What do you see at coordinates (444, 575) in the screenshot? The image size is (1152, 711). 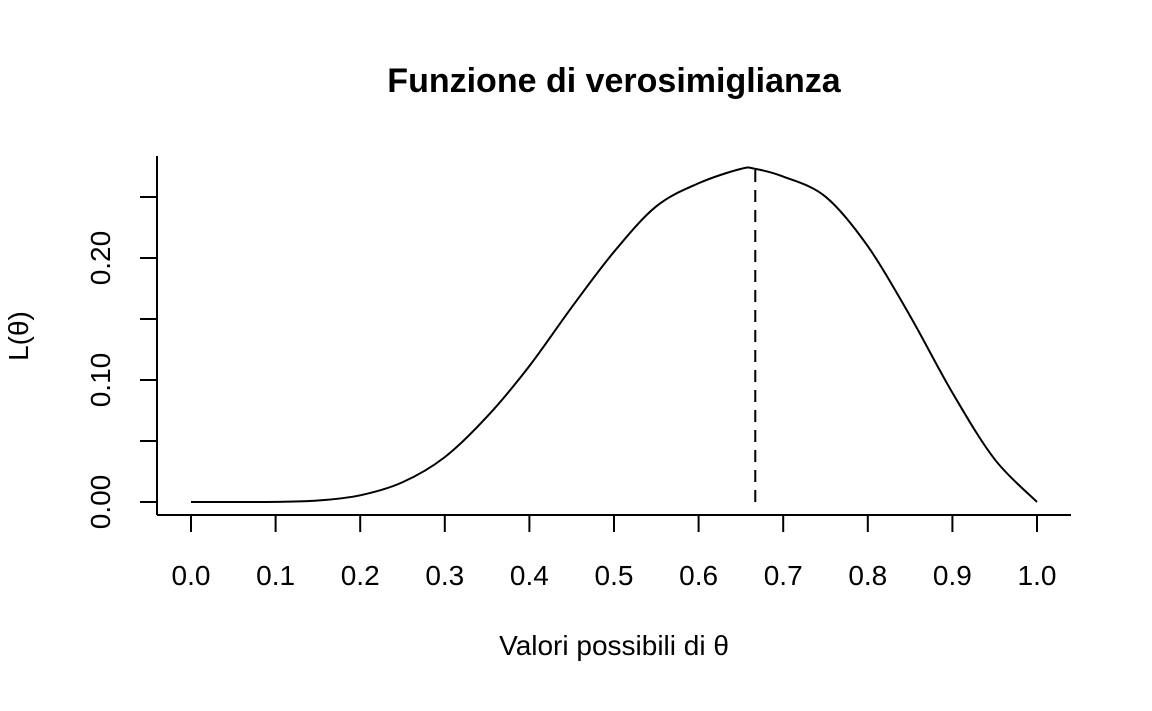 I see `x-tick-label: 0.3` at bounding box center [444, 575].